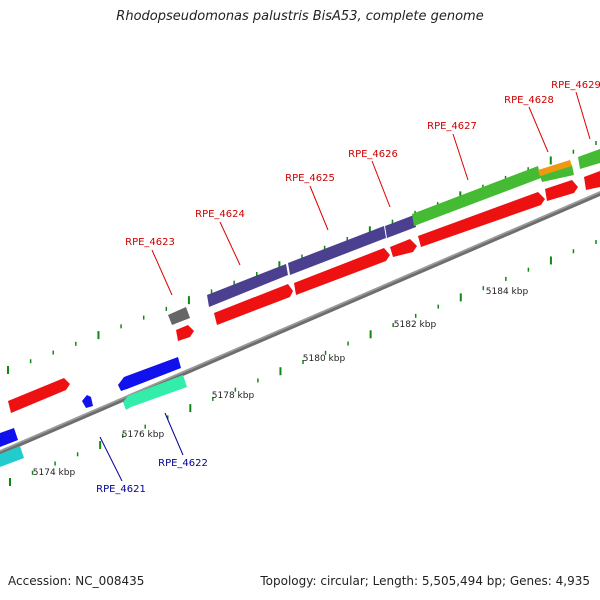 Image resolution: width=600 pixels, height=600 pixels. Describe the element at coordinates (507, 292) in the screenshot. I see `scale-label-5184: 5184 kbp` at that location.